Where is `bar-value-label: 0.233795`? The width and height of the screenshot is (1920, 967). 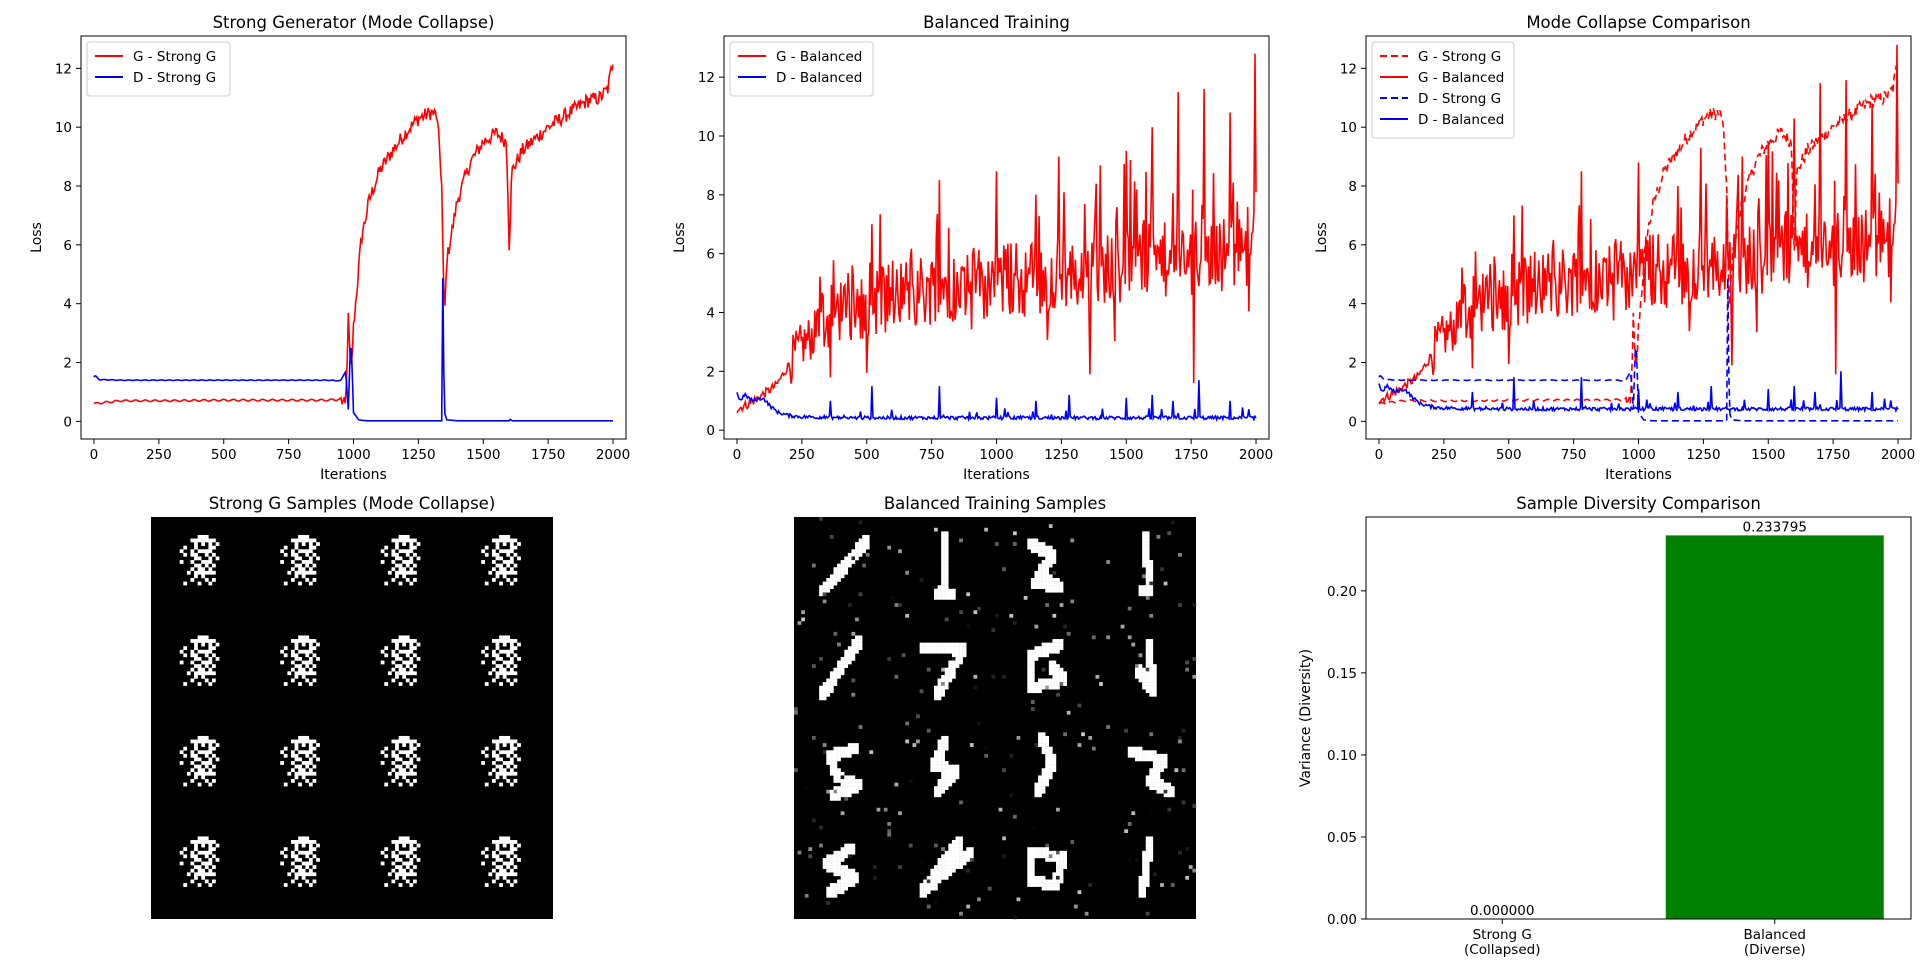
bar-value-label: 0.233795 is located at coordinates (1775, 527).